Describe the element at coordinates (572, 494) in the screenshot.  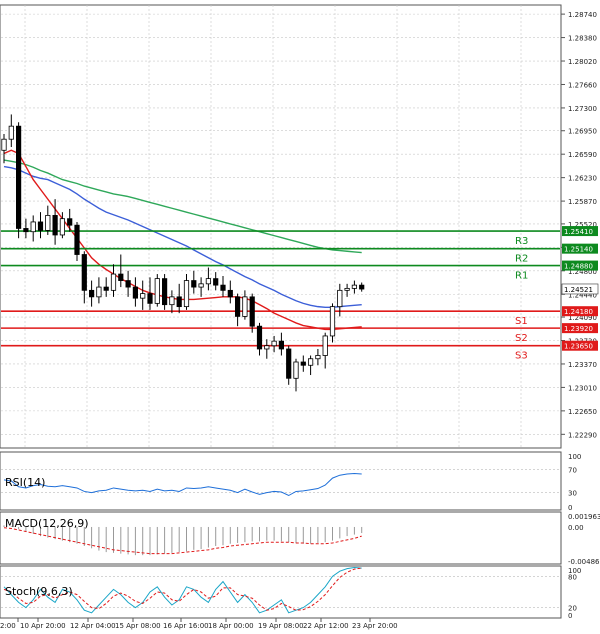
I see `rsi-tick-label: 30` at that location.